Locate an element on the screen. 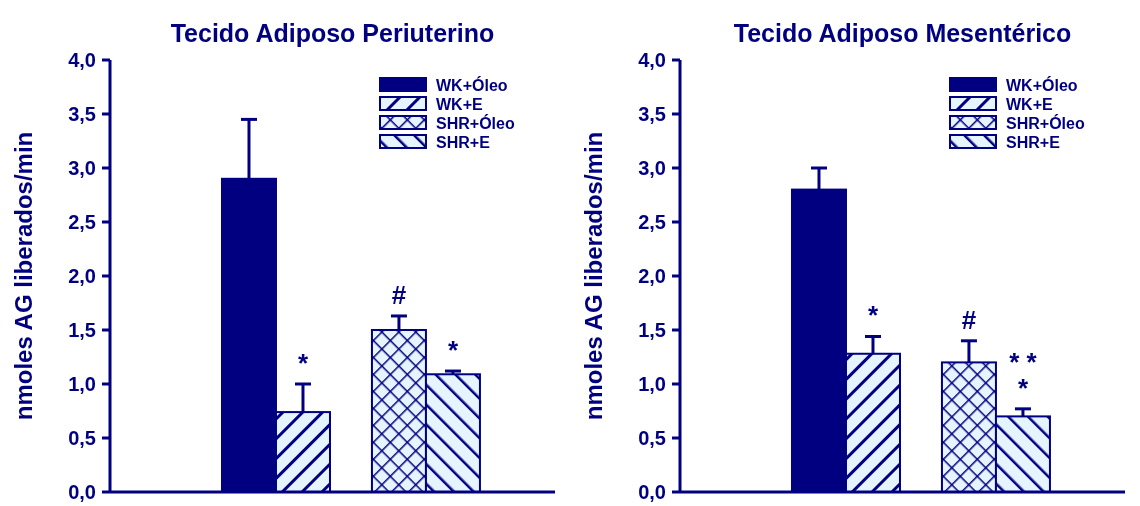 The width and height of the screenshot is (1140, 506). data-label: * * * is located at coordinates (1023, 374).